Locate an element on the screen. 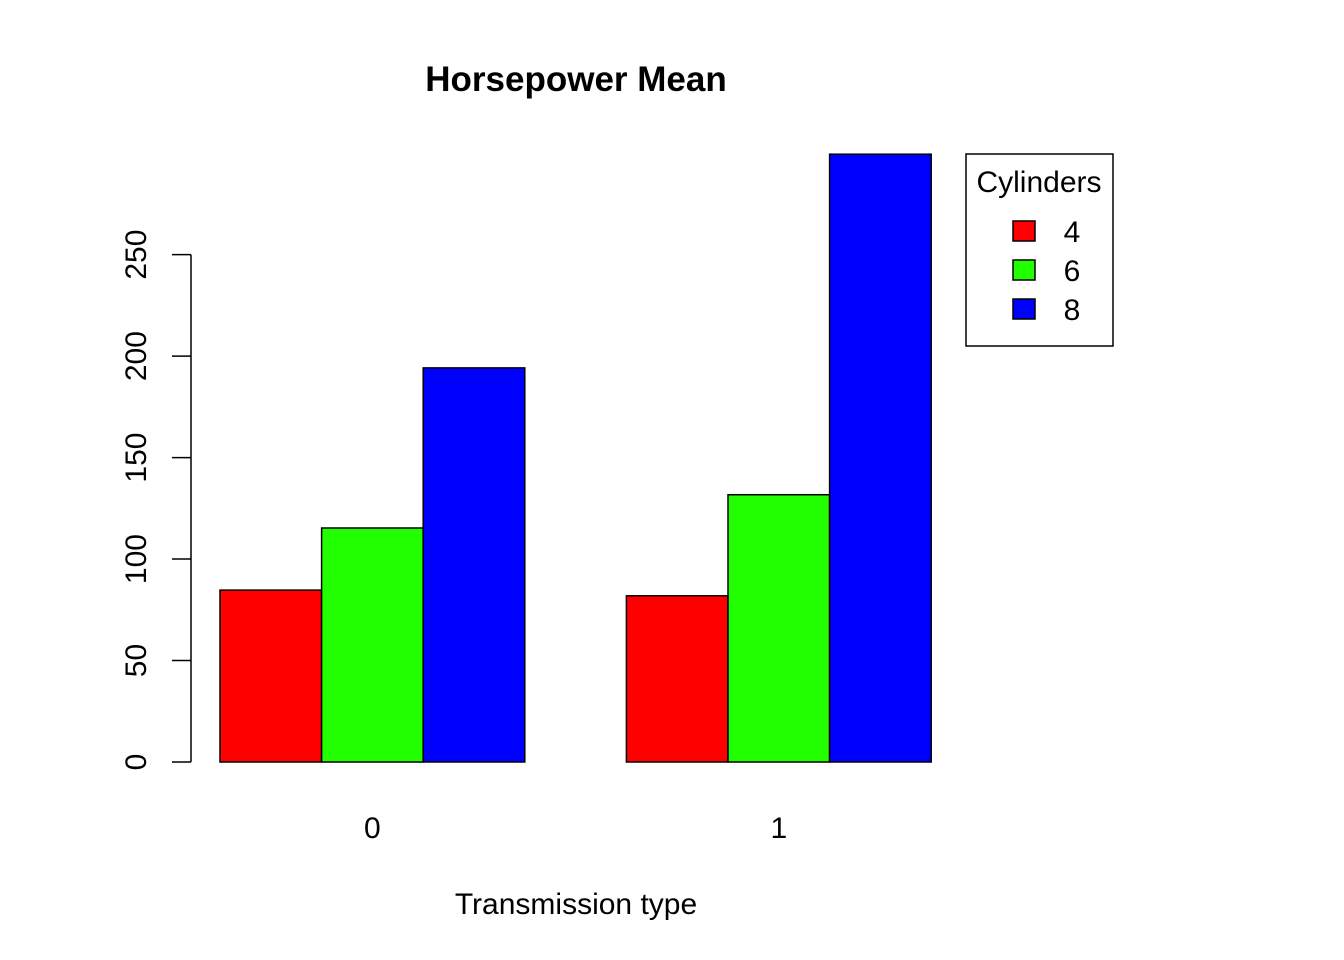 The image size is (1344, 960). legend-box is located at coordinates (1039, 250).